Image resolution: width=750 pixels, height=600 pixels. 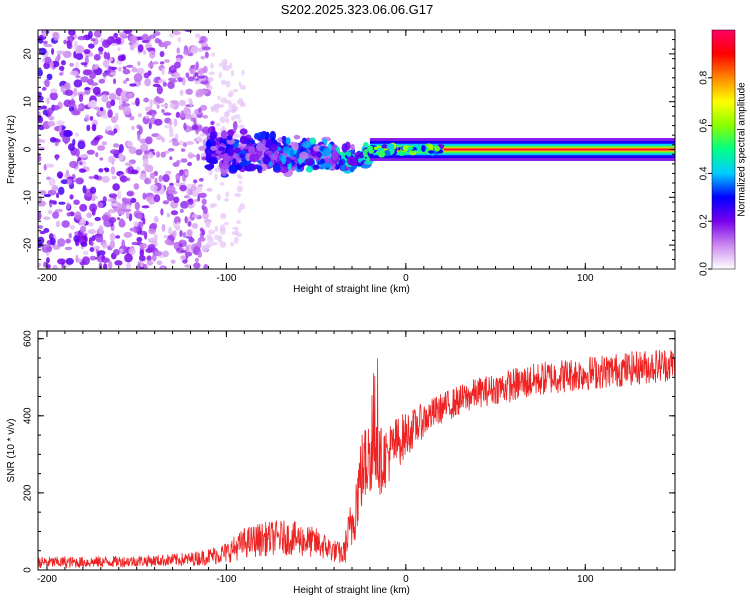 I want to click on top-ytick-label: -10, so click(x=28, y=197).